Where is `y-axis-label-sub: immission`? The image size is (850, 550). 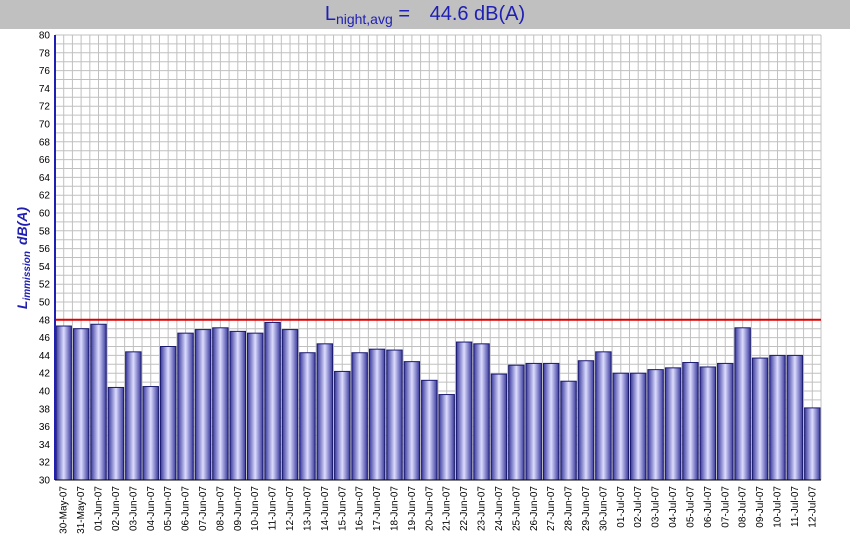
y-axis-label-sub: immission is located at coordinates (27, 275).